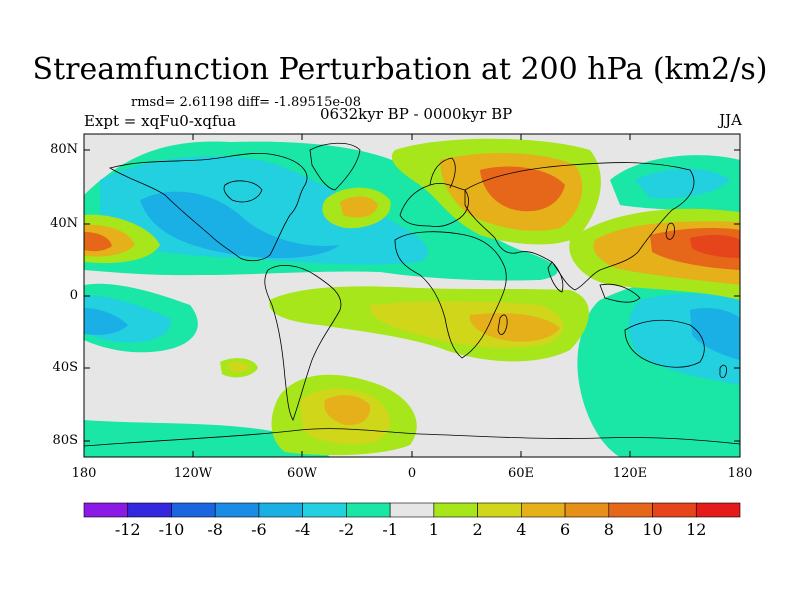  I want to click on colorbar-label: 4, so click(521, 529).